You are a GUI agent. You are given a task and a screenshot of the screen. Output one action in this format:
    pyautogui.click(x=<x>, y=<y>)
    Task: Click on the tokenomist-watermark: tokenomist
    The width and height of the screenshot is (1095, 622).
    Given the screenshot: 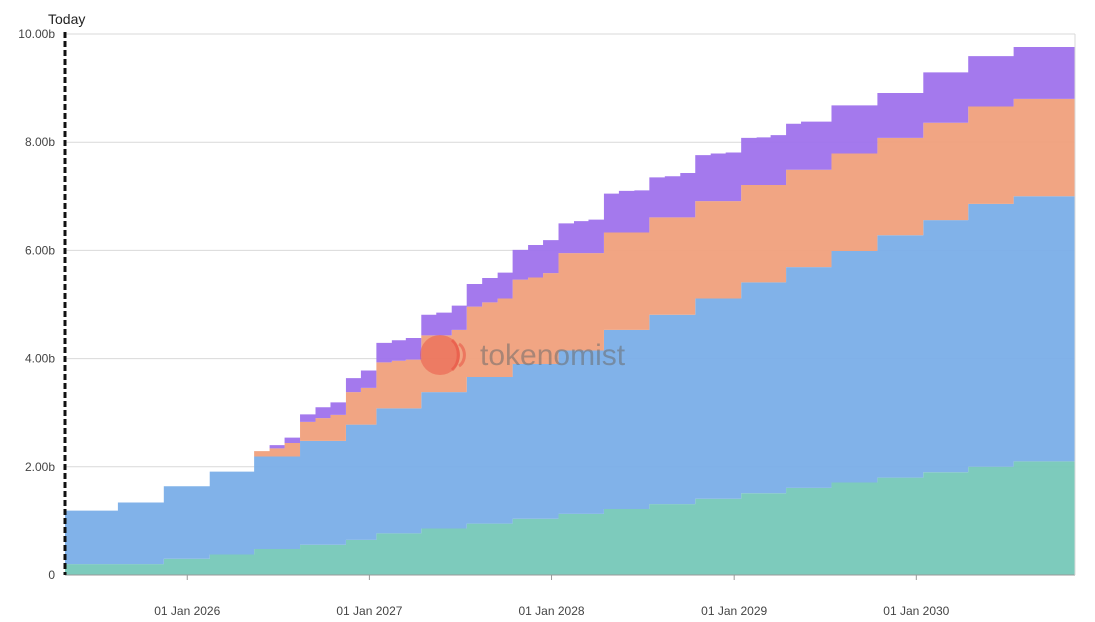 What is the action you would take?
    pyautogui.click(x=523, y=355)
    